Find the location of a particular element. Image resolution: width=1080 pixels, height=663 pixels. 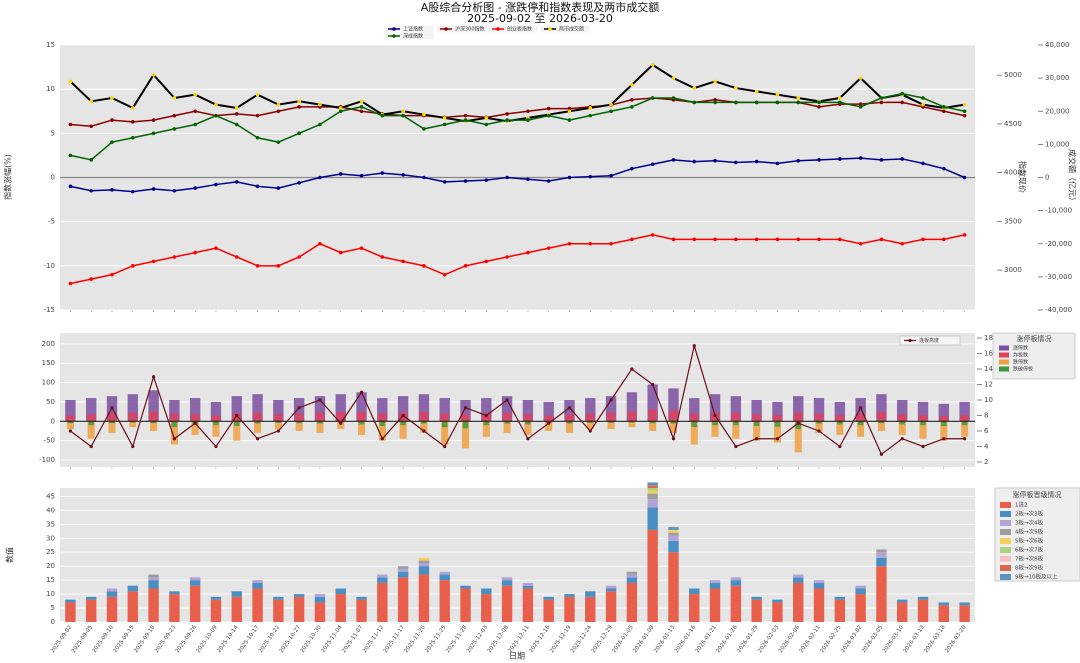

legend-label: 5板→次6板 is located at coordinates (1029, 541).